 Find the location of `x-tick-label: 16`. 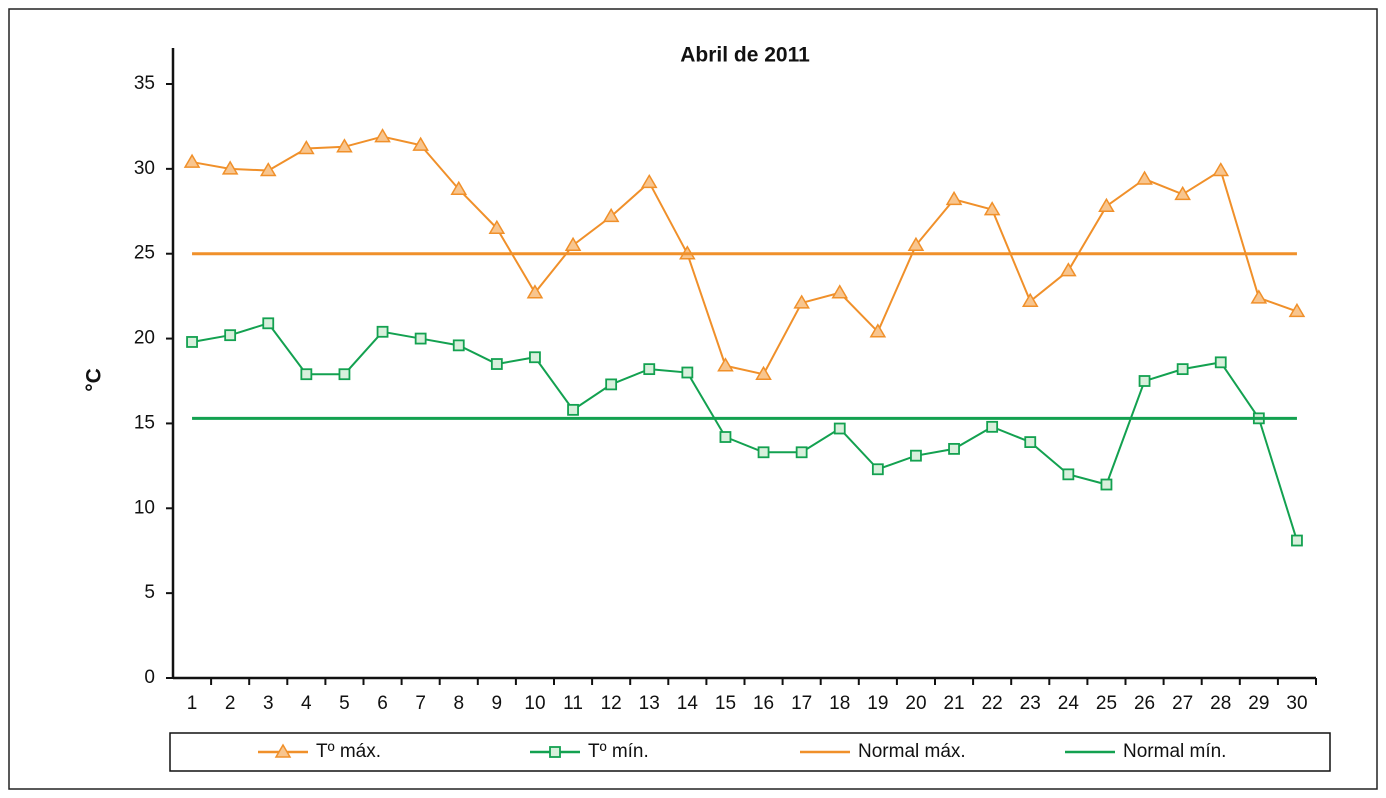

x-tick-label: 16 is located at coordinates (763, 703).